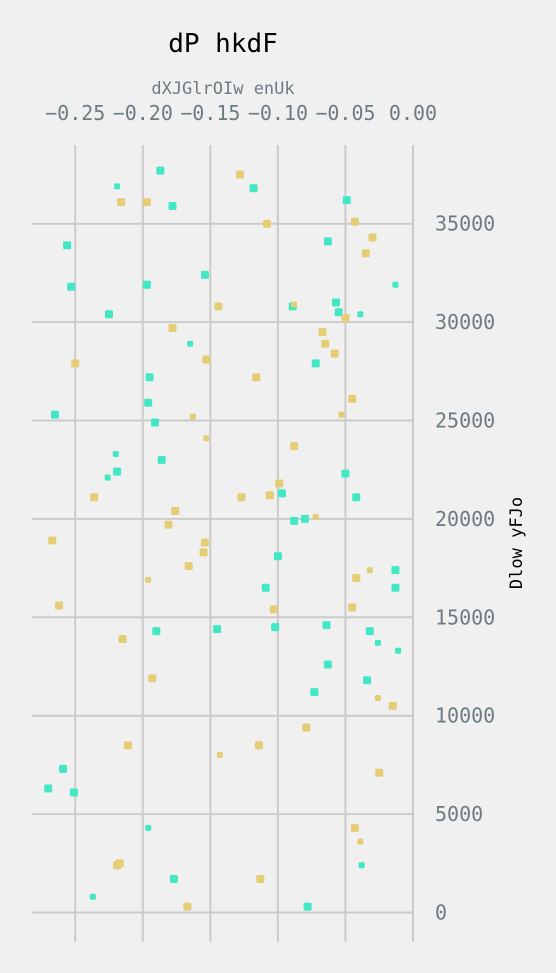 This screenshot has width=556, height=973. Describe the element at coordinates (465, 617) in the screenshot. I see `y-tick-label: 15000` at that location.